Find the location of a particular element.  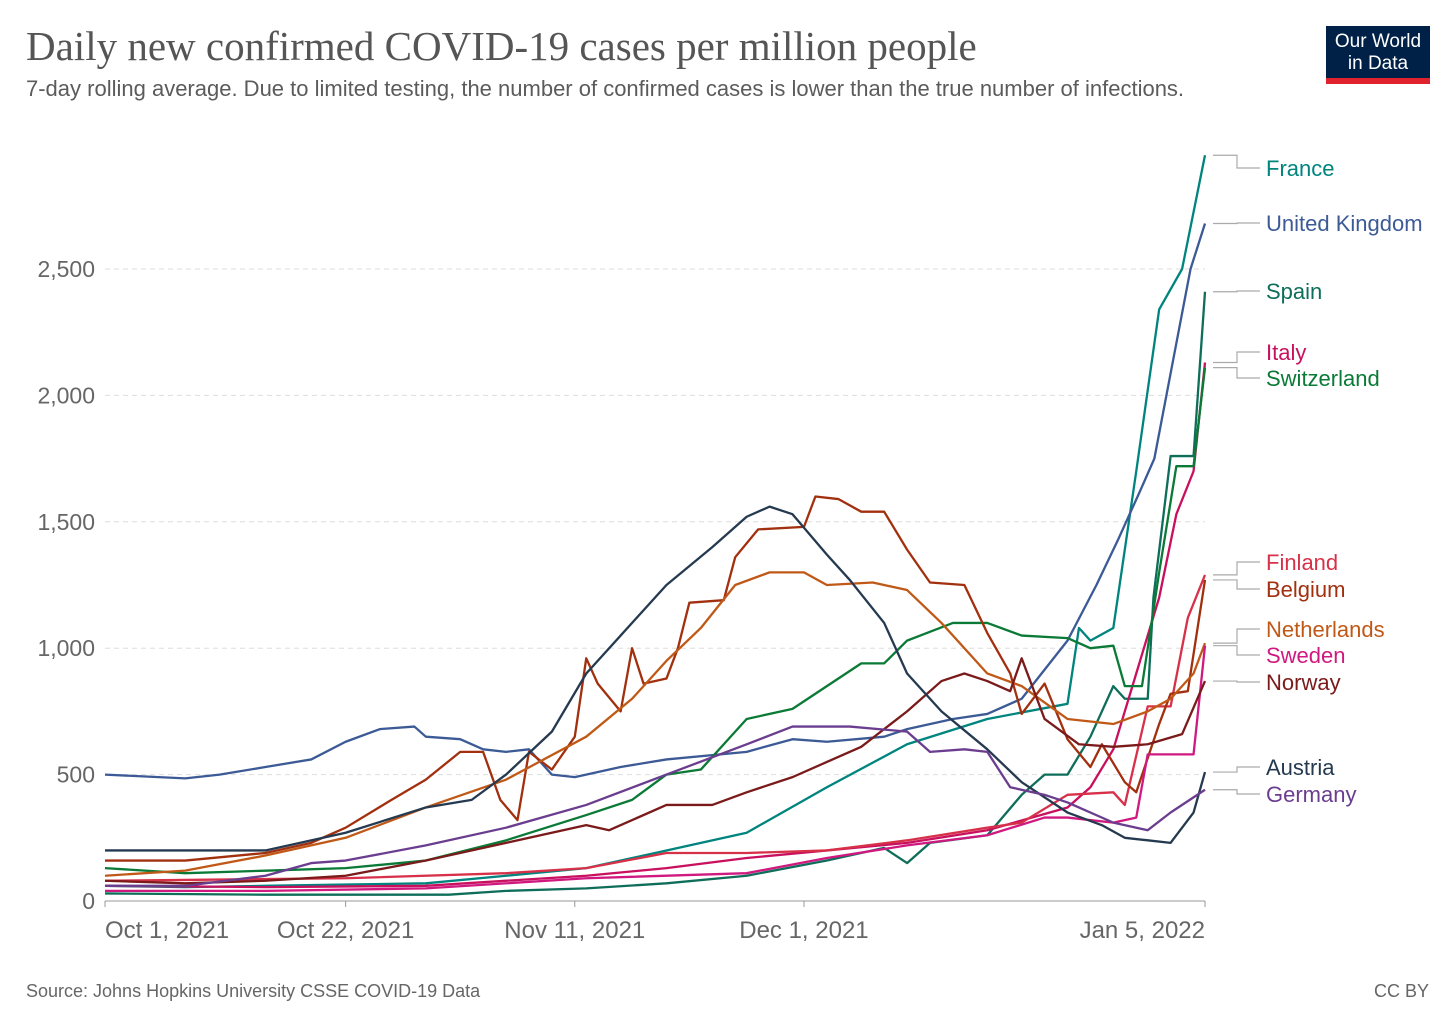

owid-logo: Our World in Data is located at coordinates (1378, 55).